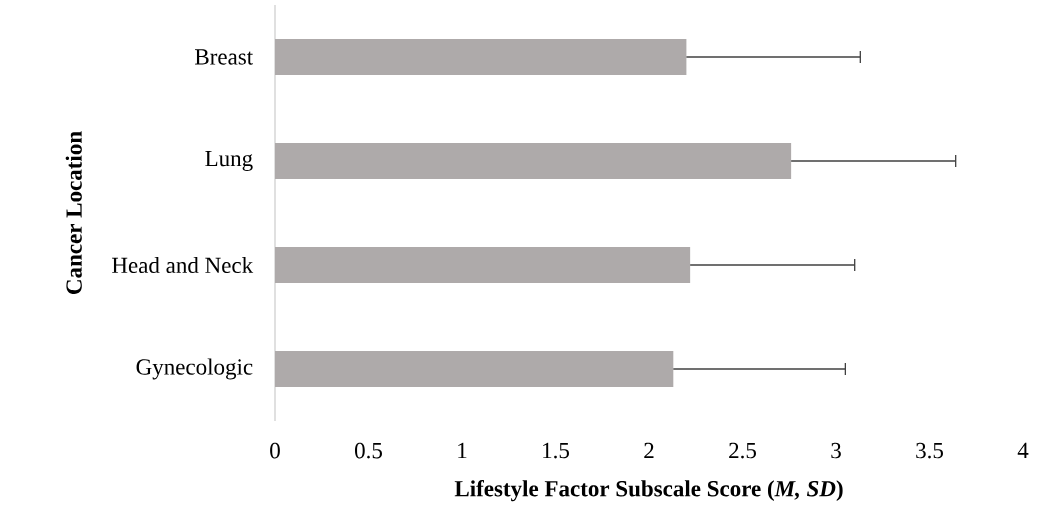  What do you see at coordinates (73, 212) in the screenshot?
I see `y-axis-title: Cancer Location` at bounding box center [73, 212].